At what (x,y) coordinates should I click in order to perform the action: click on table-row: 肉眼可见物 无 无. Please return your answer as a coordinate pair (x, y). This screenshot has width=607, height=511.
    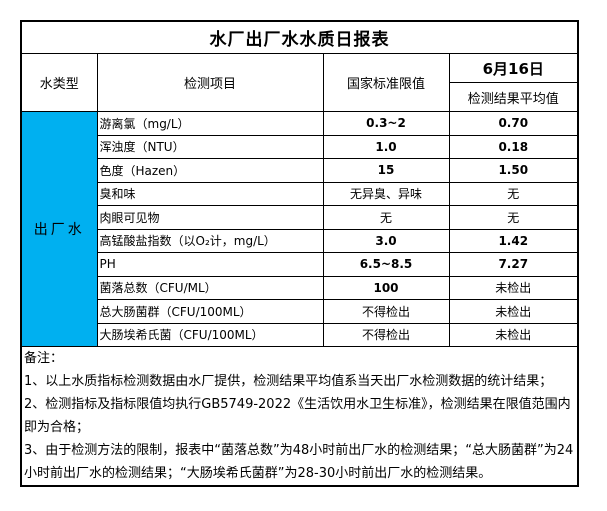
    Looking at the image, I should click on (300, 217).